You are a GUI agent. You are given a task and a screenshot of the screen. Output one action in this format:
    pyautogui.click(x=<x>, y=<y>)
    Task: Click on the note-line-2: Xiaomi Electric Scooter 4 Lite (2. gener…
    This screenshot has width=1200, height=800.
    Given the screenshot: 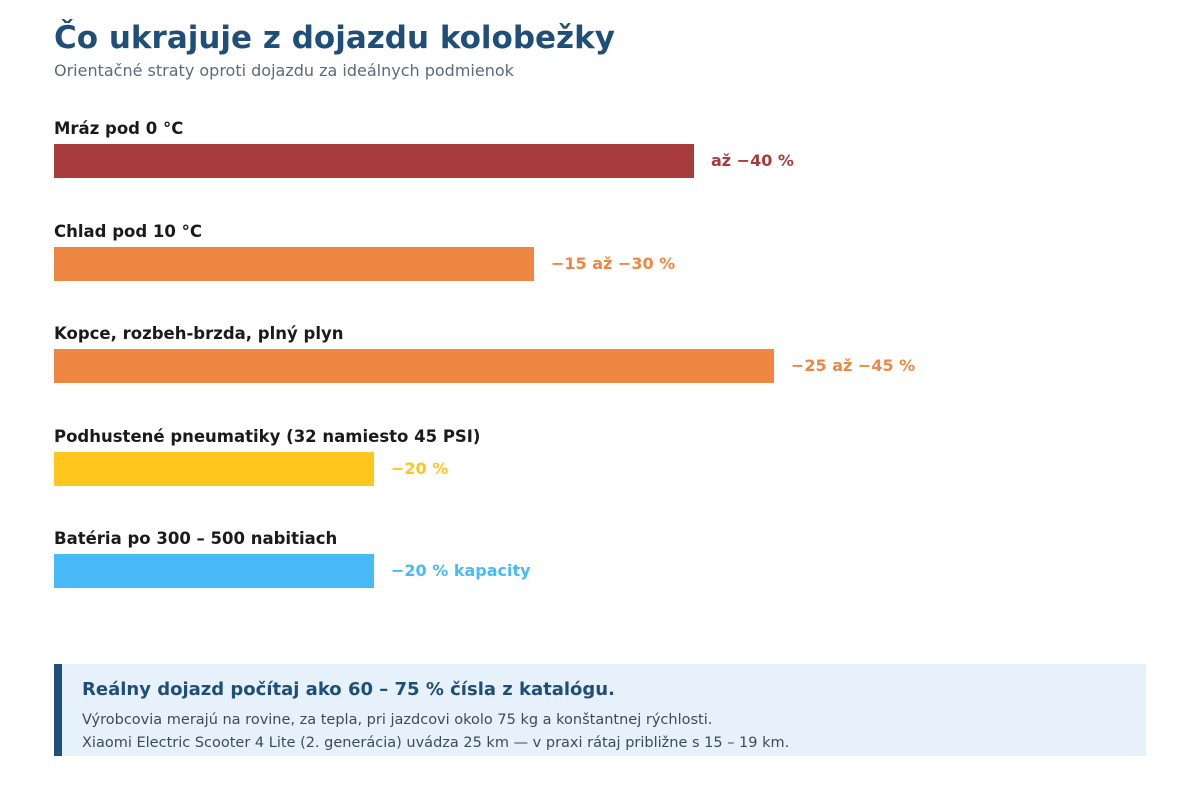 What is the action you would take?
    pyautogui.click(x=436, y=743)
    